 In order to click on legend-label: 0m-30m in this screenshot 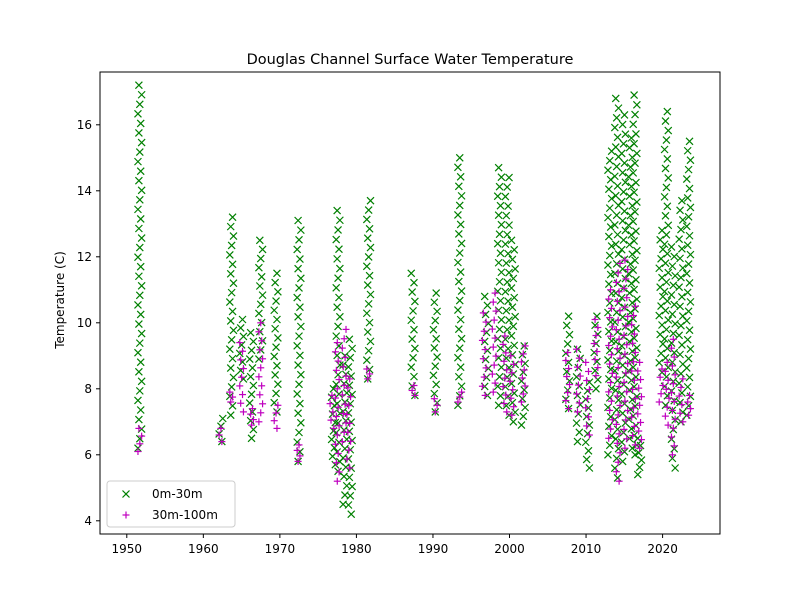, I will do `click(177, 494)`.